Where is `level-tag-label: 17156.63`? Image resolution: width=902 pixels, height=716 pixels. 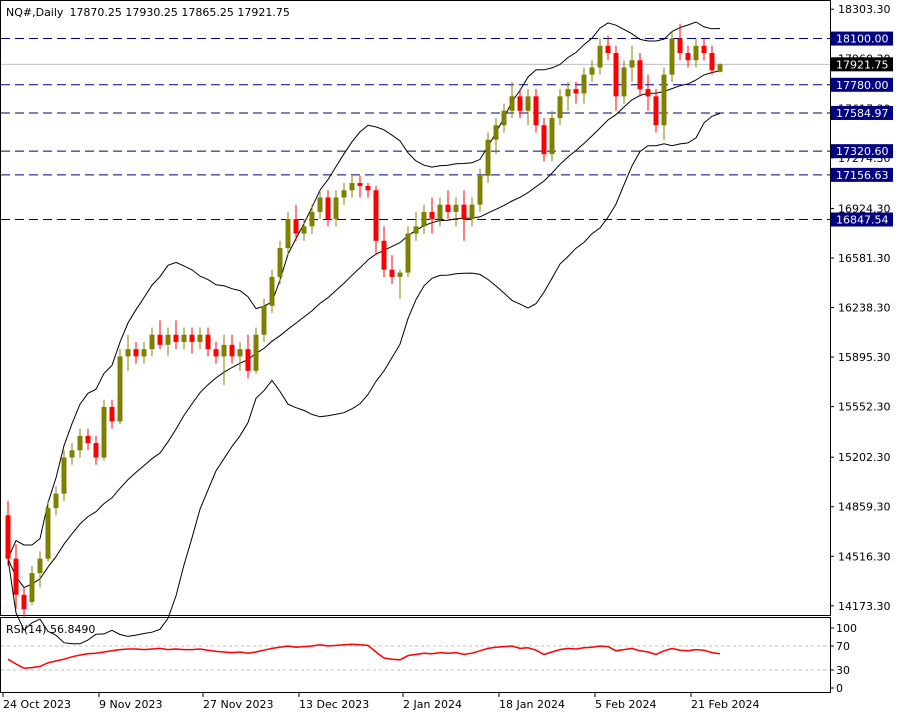 level-tag-label: 17156.63 is located at coordinates (862, 175).